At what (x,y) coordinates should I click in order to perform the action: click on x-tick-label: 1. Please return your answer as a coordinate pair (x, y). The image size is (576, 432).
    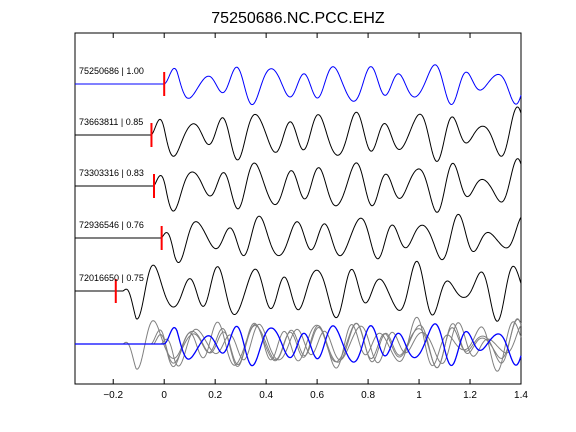
    Looking at the image, I should click on (419, 395).